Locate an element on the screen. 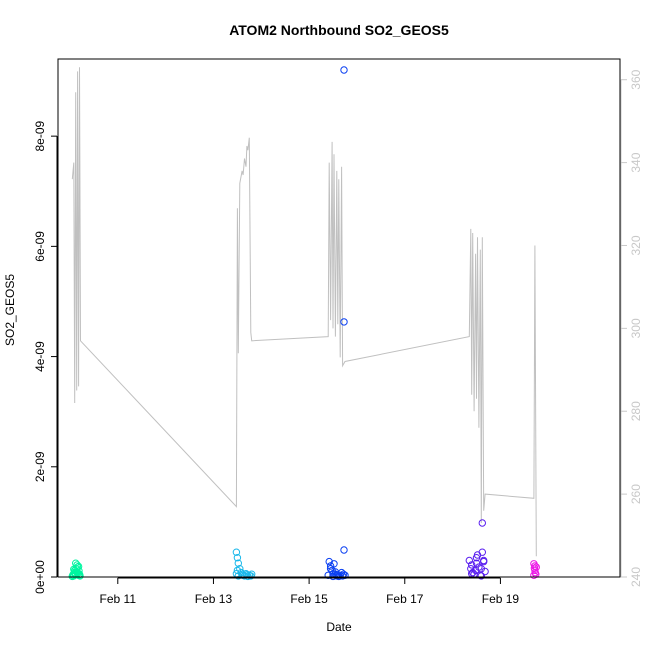 The width and height of the screenshot is (650, 650). y-tick-label: 4e-09 is located at coordinates (40, 356).